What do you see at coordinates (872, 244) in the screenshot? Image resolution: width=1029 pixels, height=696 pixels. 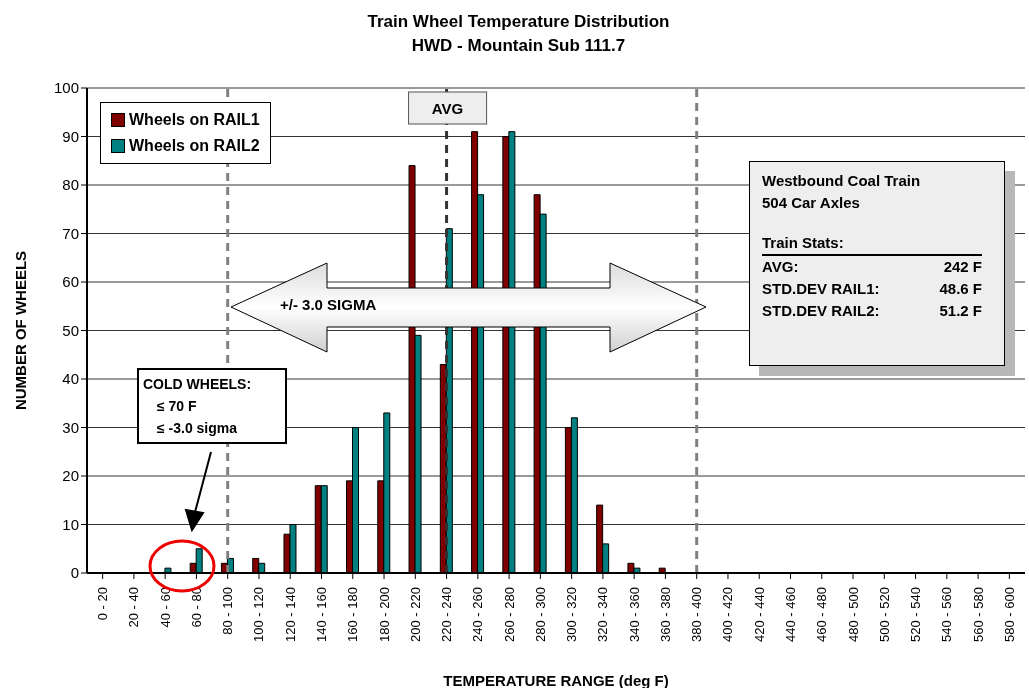 I see `annotation: Train Stats:` at bounding box center [872, 244].